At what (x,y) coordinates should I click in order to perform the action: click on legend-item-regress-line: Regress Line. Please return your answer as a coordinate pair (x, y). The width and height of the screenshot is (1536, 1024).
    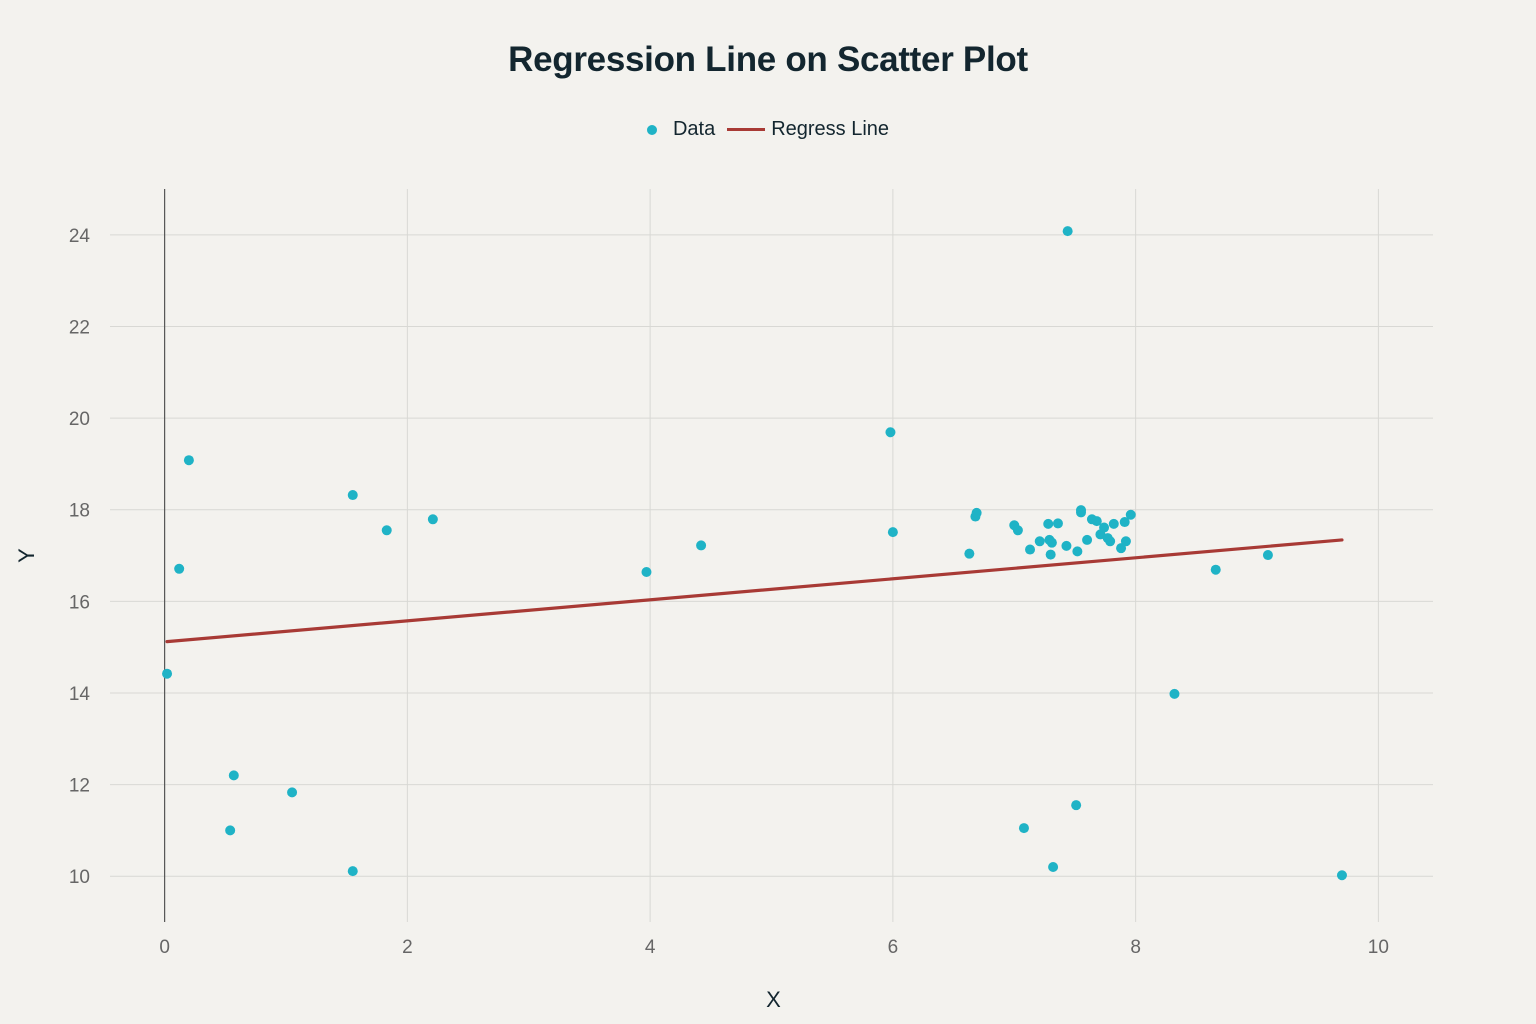
    Looking at the image, I should click on (808, 129).